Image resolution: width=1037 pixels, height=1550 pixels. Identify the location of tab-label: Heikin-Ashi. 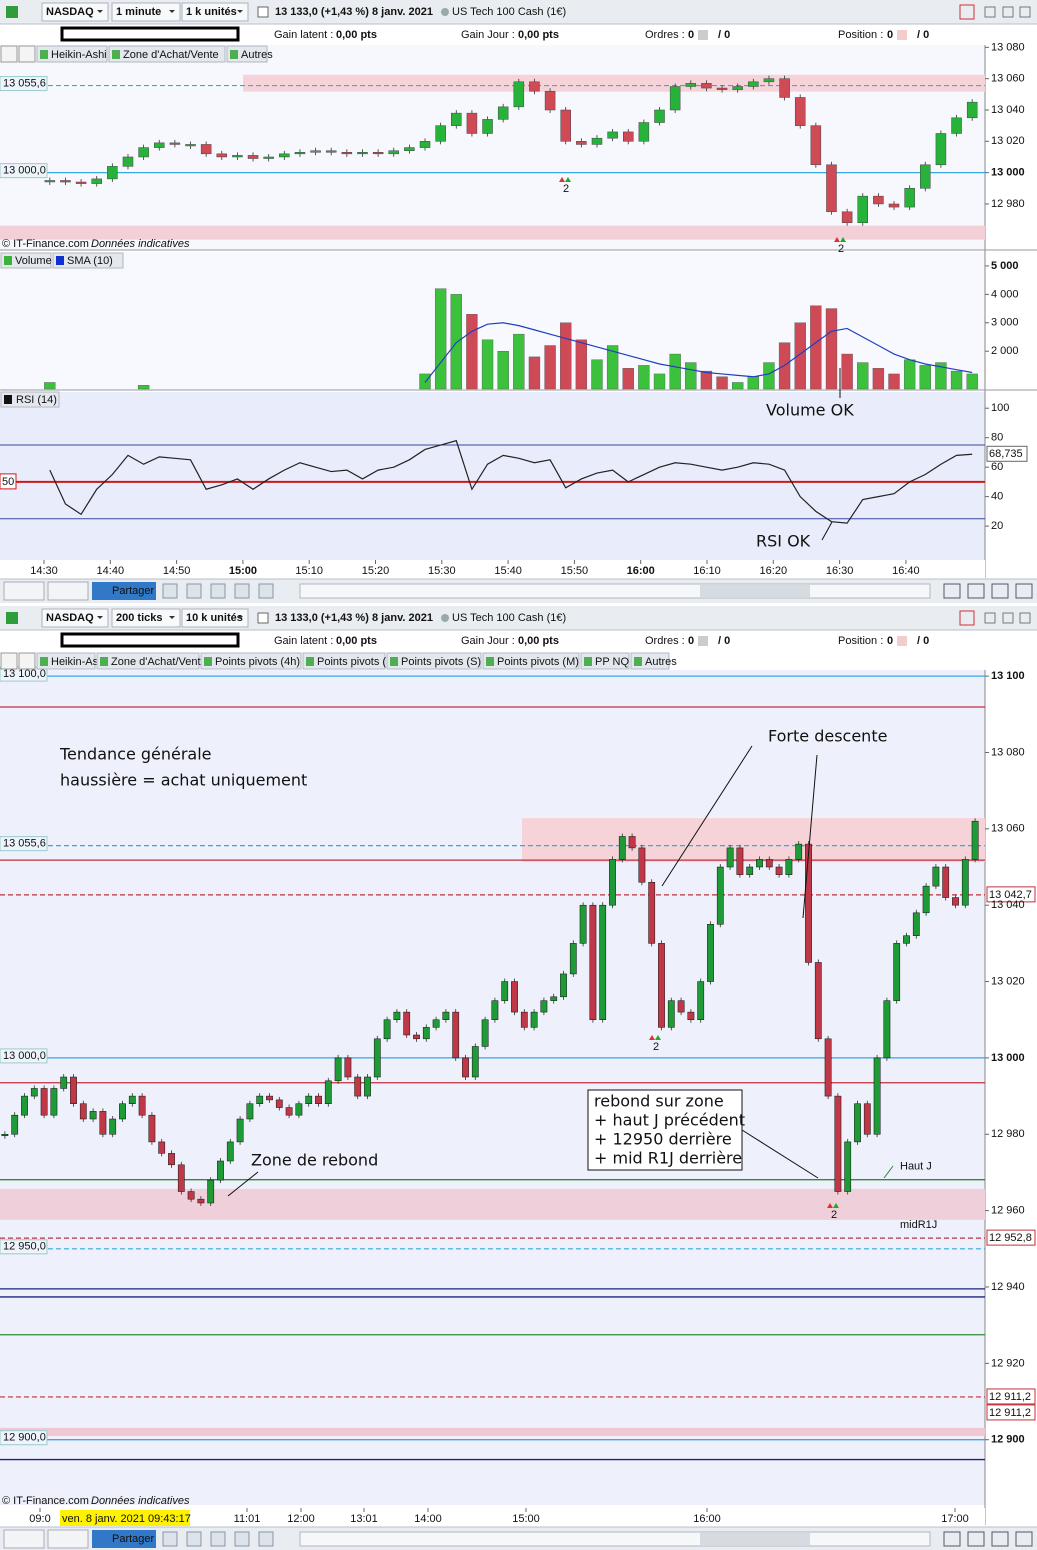
(79, 662).